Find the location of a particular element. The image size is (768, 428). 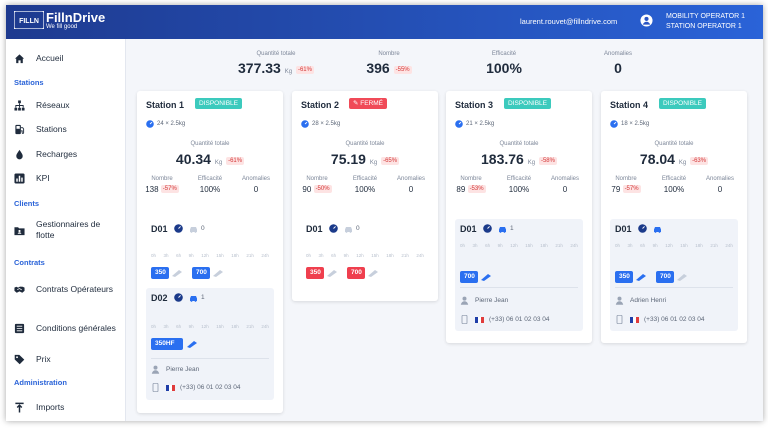

user-account-icon is located at coordinates (646, 20).